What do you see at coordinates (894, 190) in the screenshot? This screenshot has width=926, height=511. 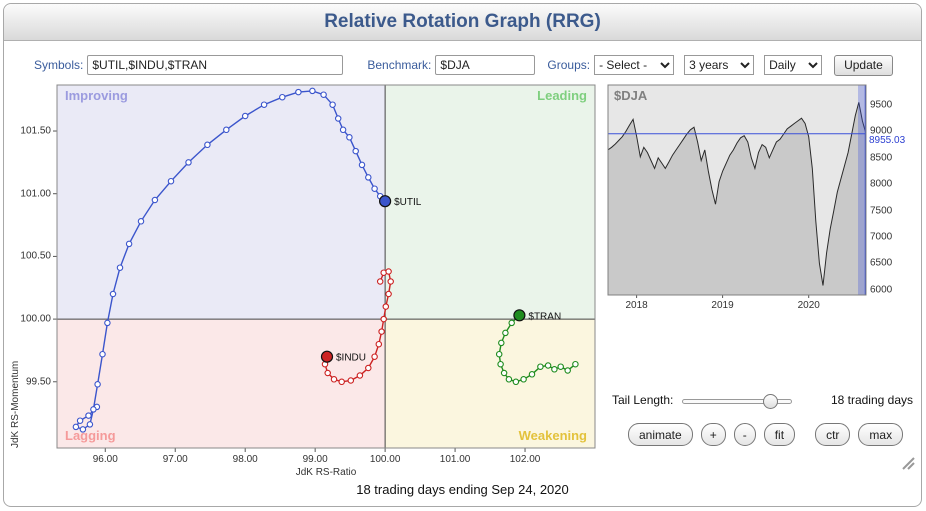 I see `benchmark-y-axis: 9500 9000 8500 8000 7500 7000 6500 6000` at bounding box center [894, 190].